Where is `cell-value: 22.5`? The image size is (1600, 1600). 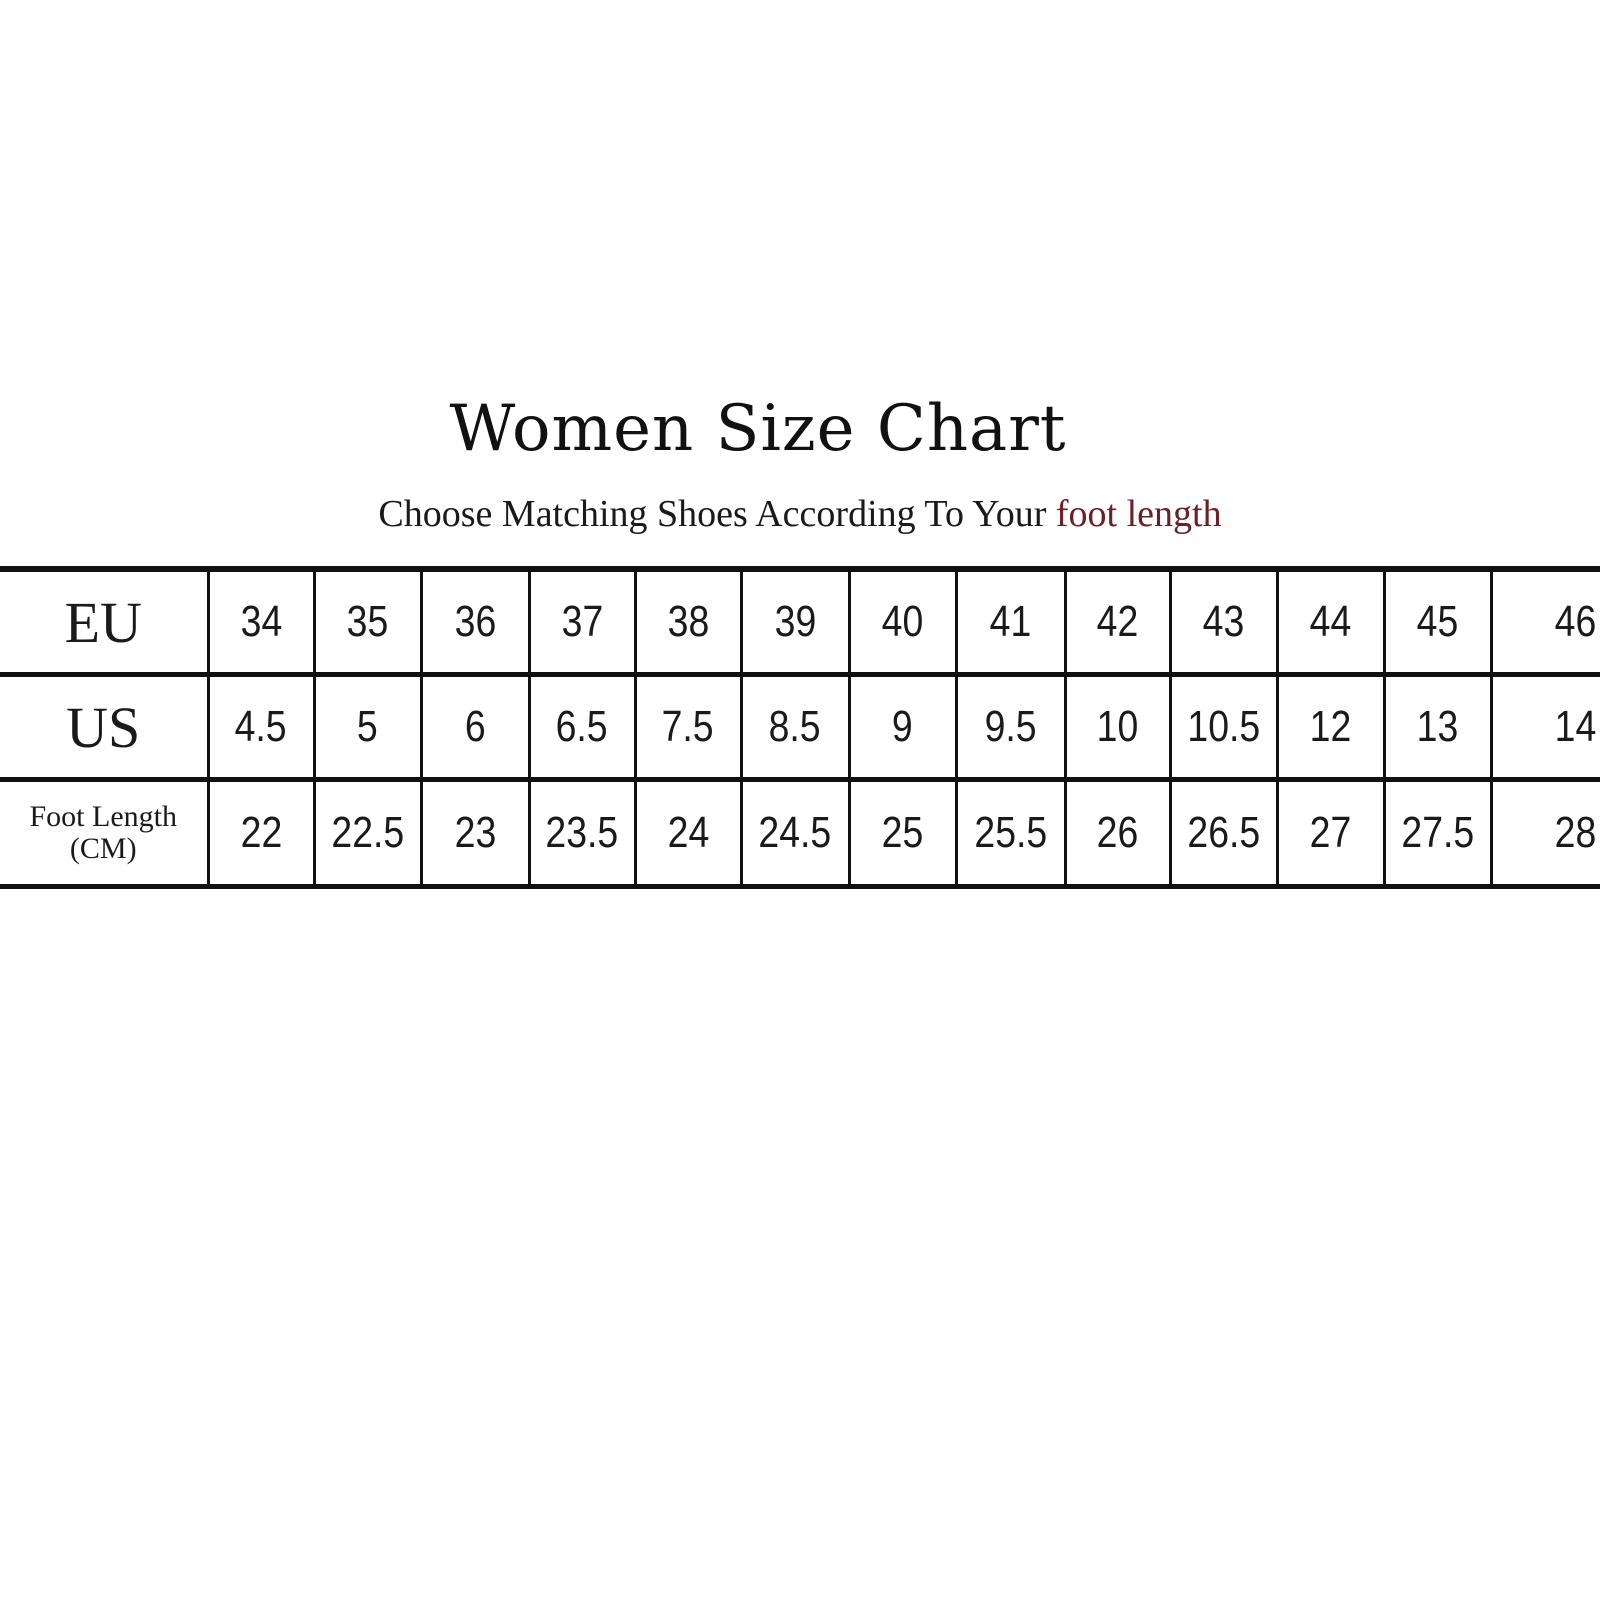 cell-value: 22.5 is located at coordinates (367, 832).